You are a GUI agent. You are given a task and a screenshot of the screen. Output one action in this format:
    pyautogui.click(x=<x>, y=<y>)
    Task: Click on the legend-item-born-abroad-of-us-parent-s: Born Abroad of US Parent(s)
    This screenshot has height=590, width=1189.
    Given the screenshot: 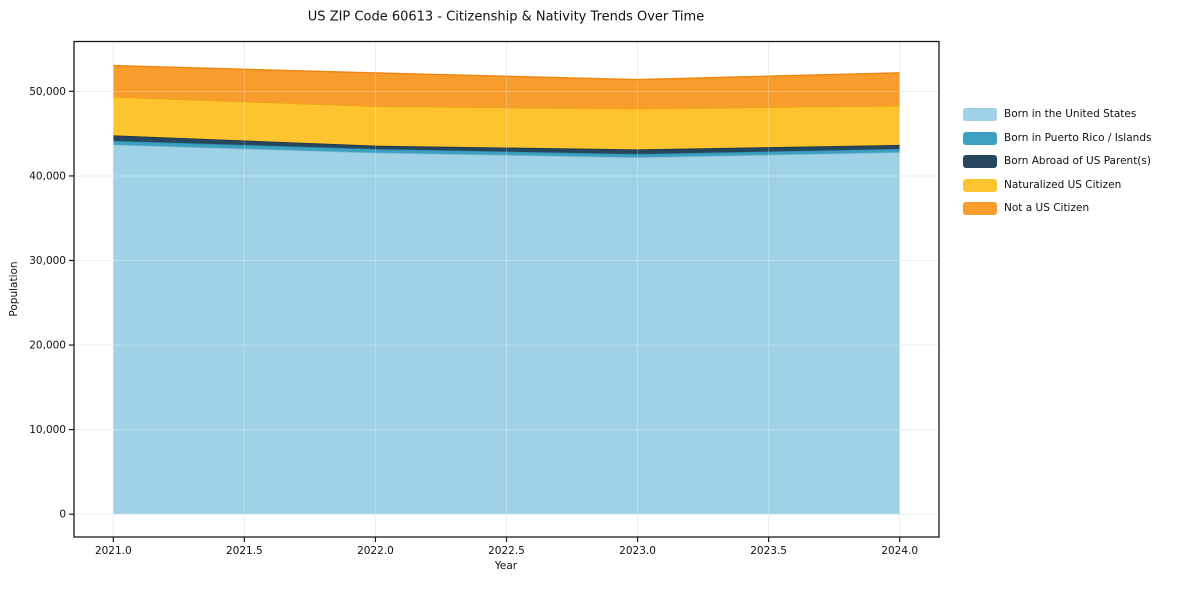 What is the action you would take?
    pyautogui.click(x=1057, y=161)
    